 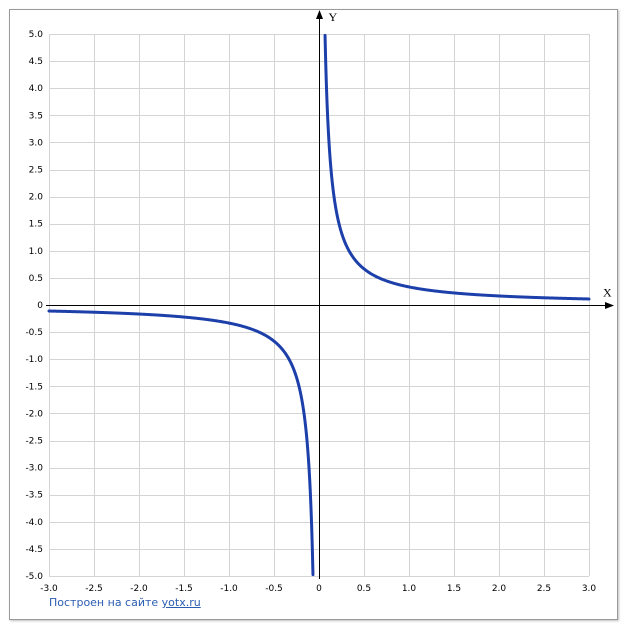 I want to click on x-tick-label: 2.5, so click(x=544, y=589).